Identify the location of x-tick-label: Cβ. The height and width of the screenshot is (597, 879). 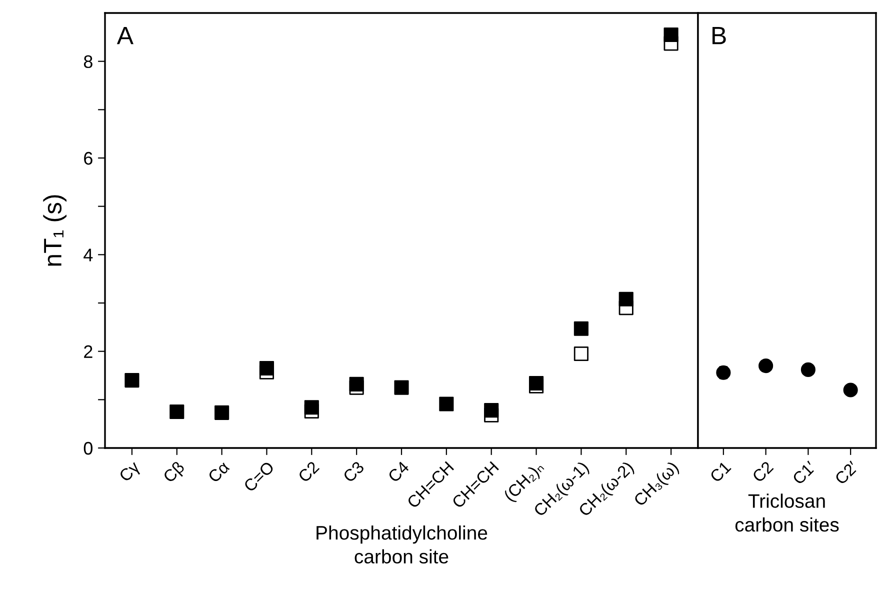
(175, 473).